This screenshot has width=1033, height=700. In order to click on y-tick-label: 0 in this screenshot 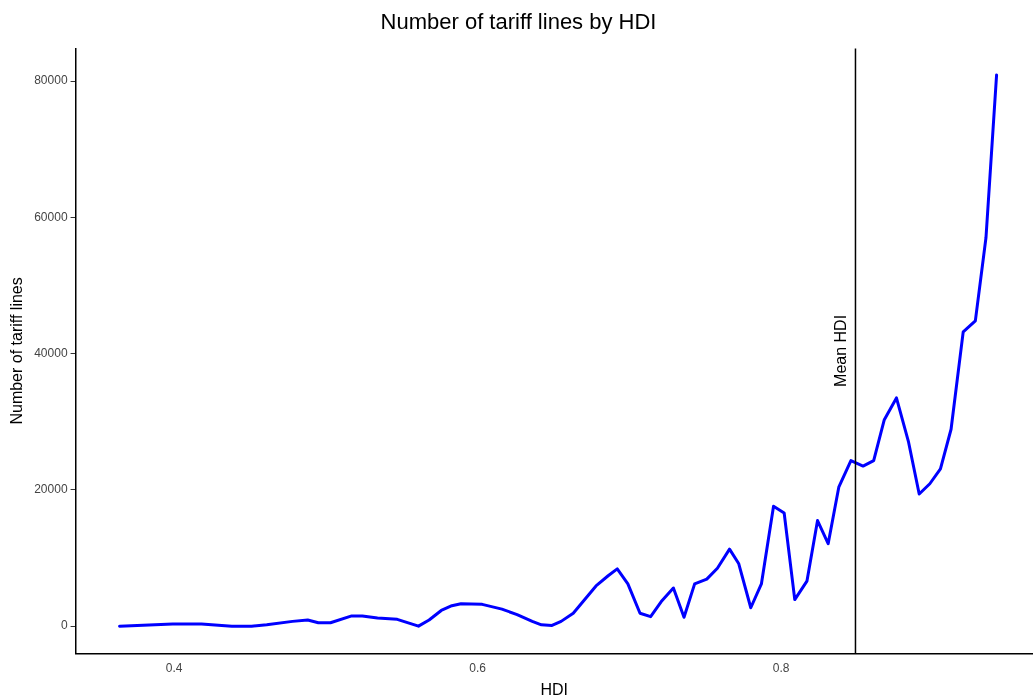, I will do `click(64, 625)`.